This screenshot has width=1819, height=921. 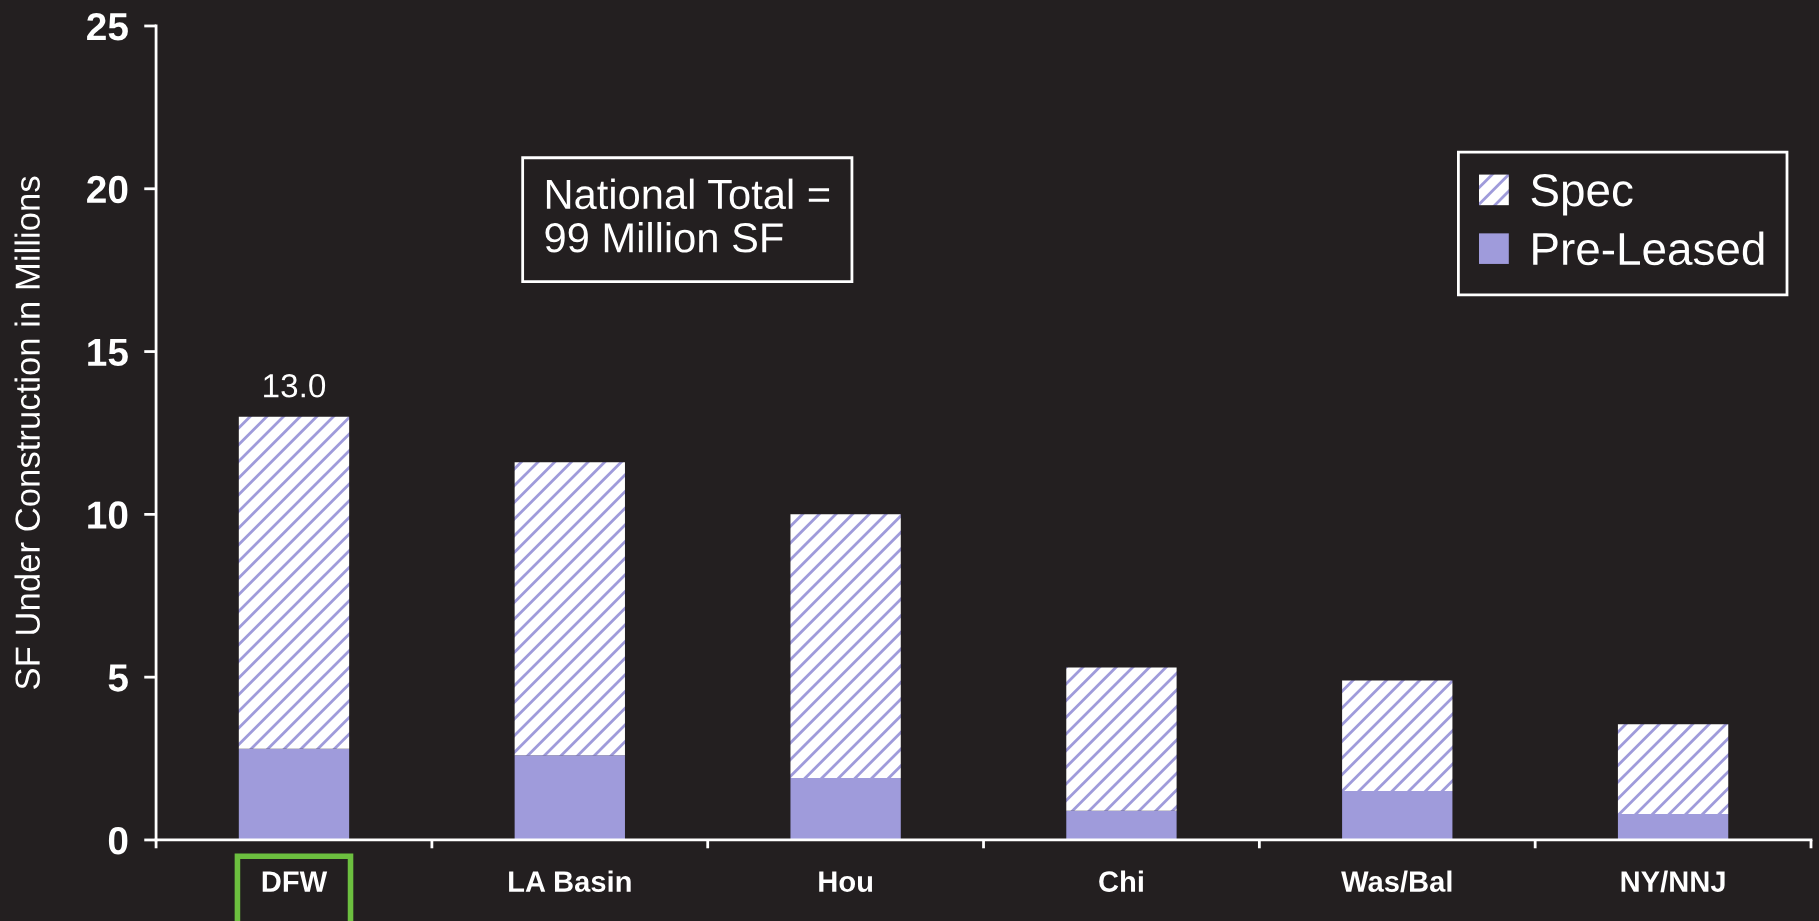 What do you see at coordinates (295, 385) in the screenshot?
I see `total-label: 13.0` at bounding box center [295, 385].